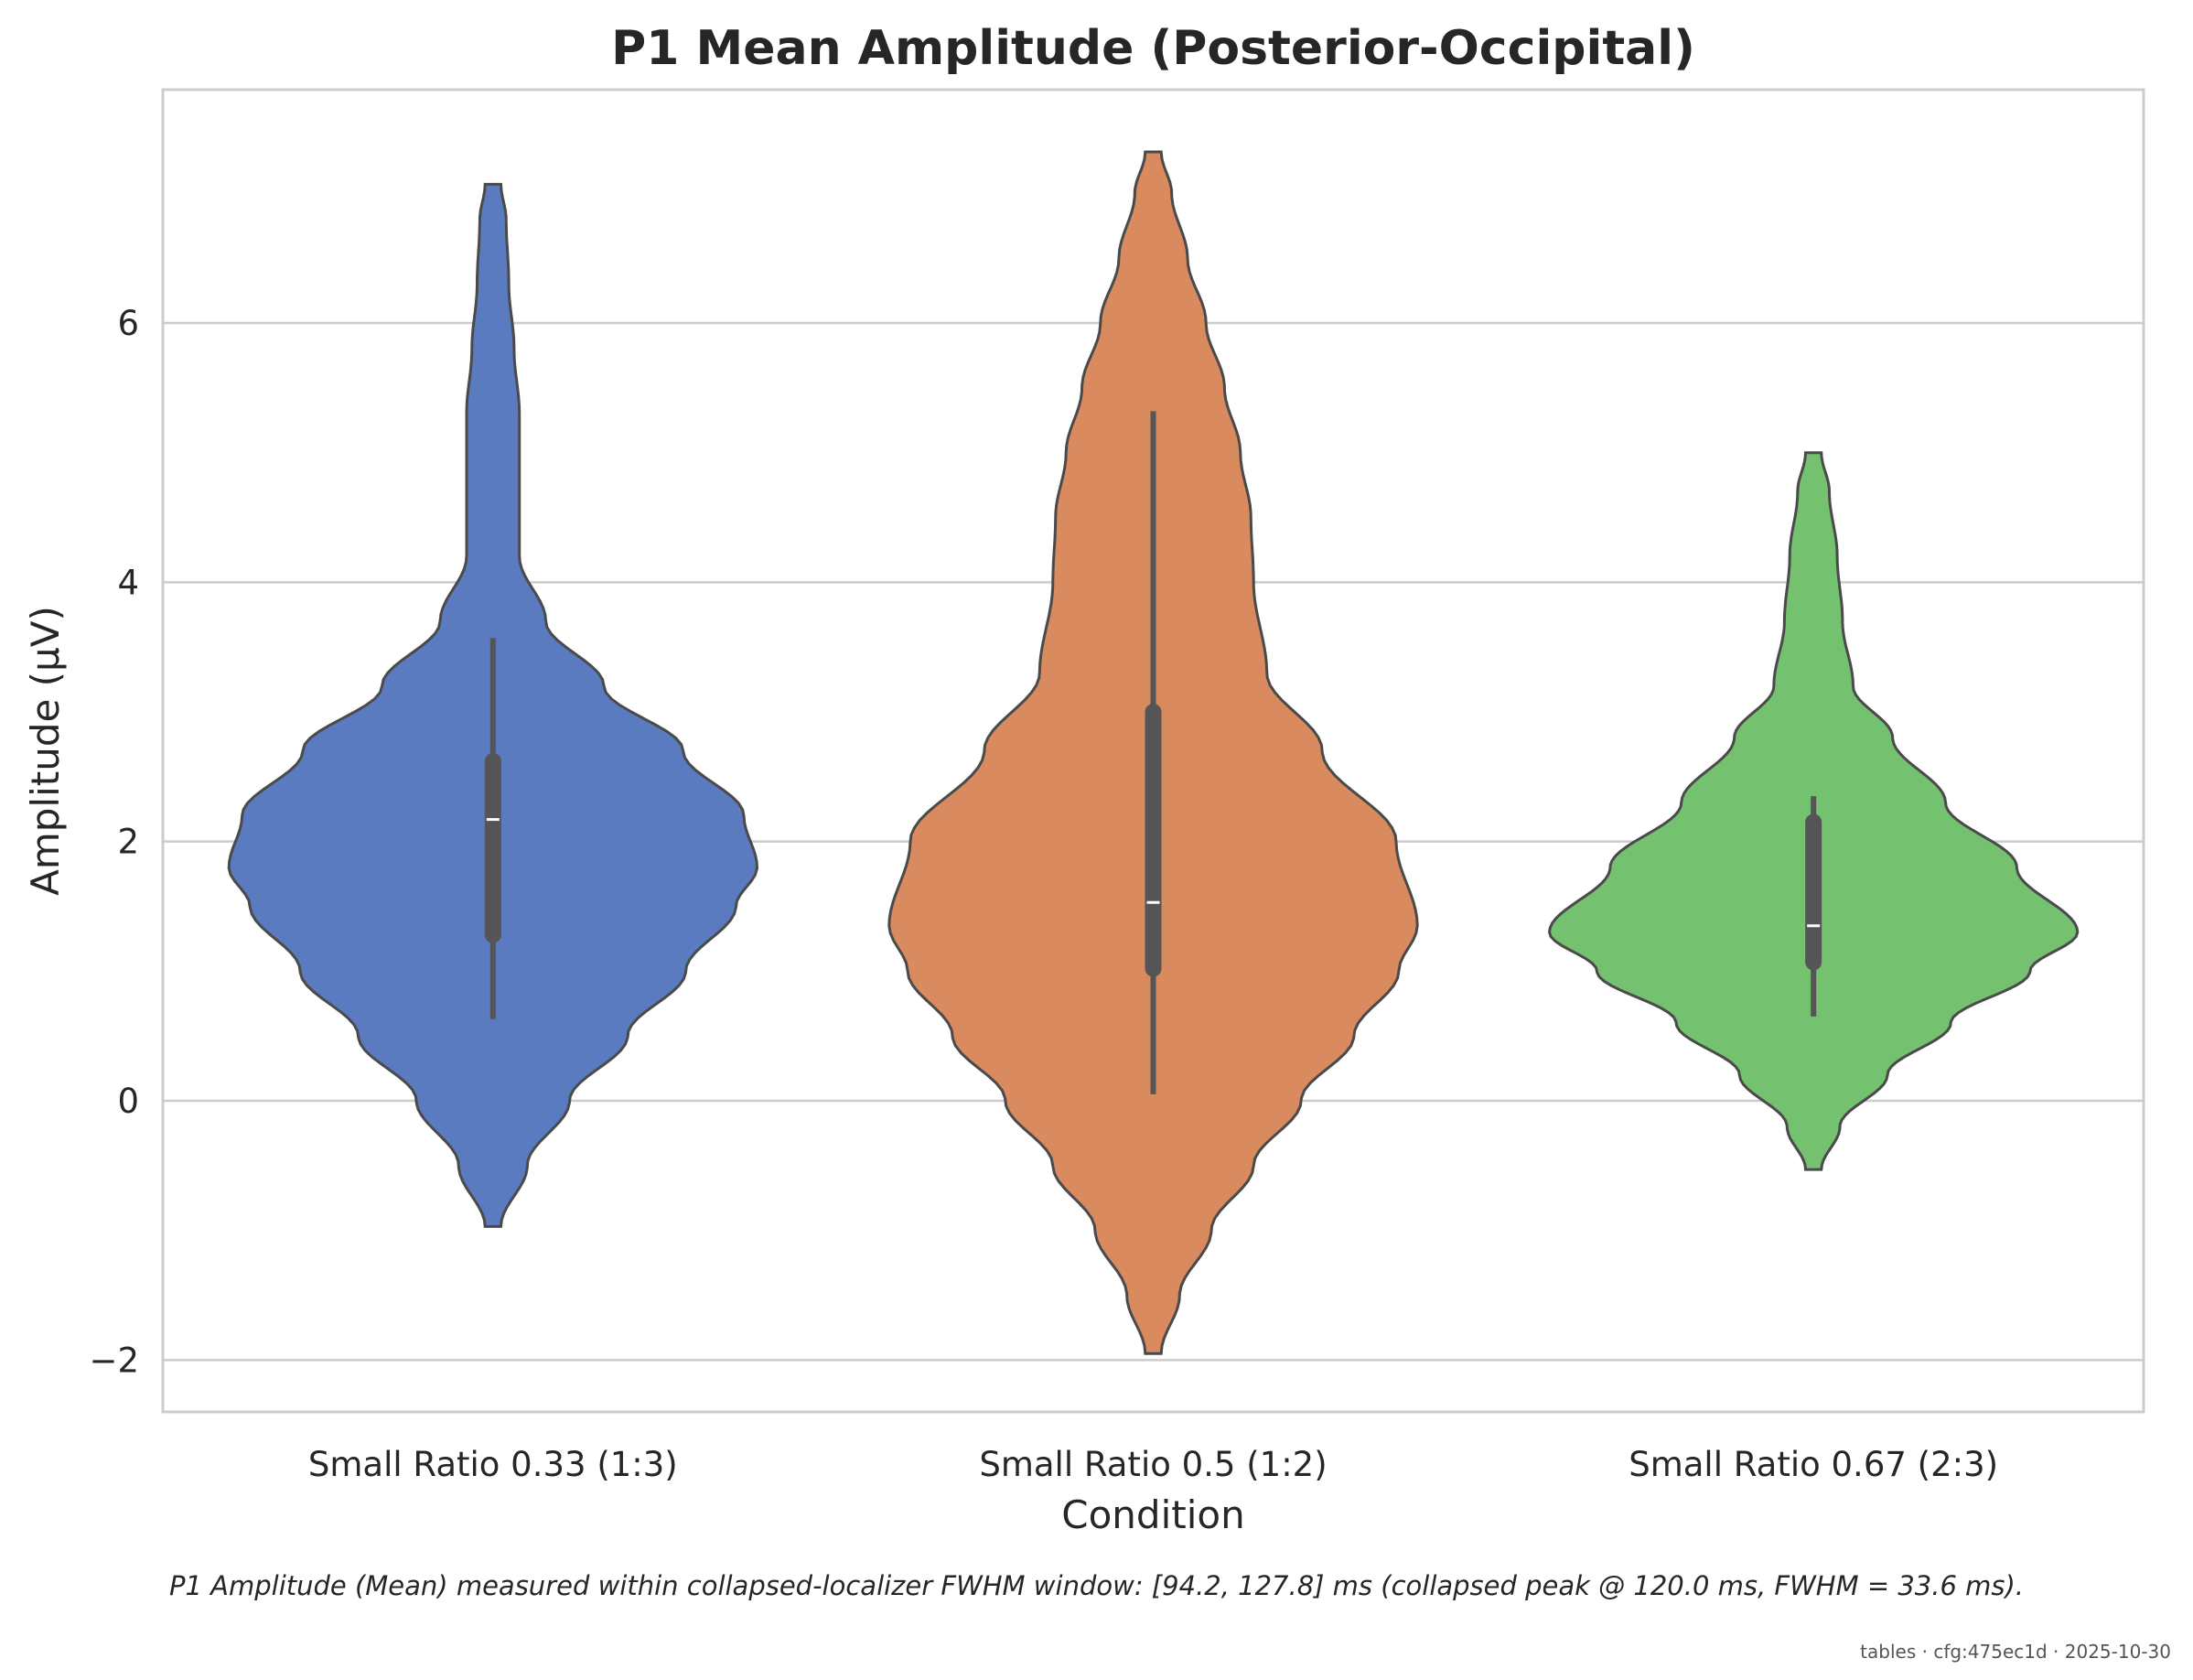 The width and height of the screenshot is (2193, 1680). I want to click on chart-title: P1 Mean Amplitude (Posterior-Occipital), so click(1153, 48).